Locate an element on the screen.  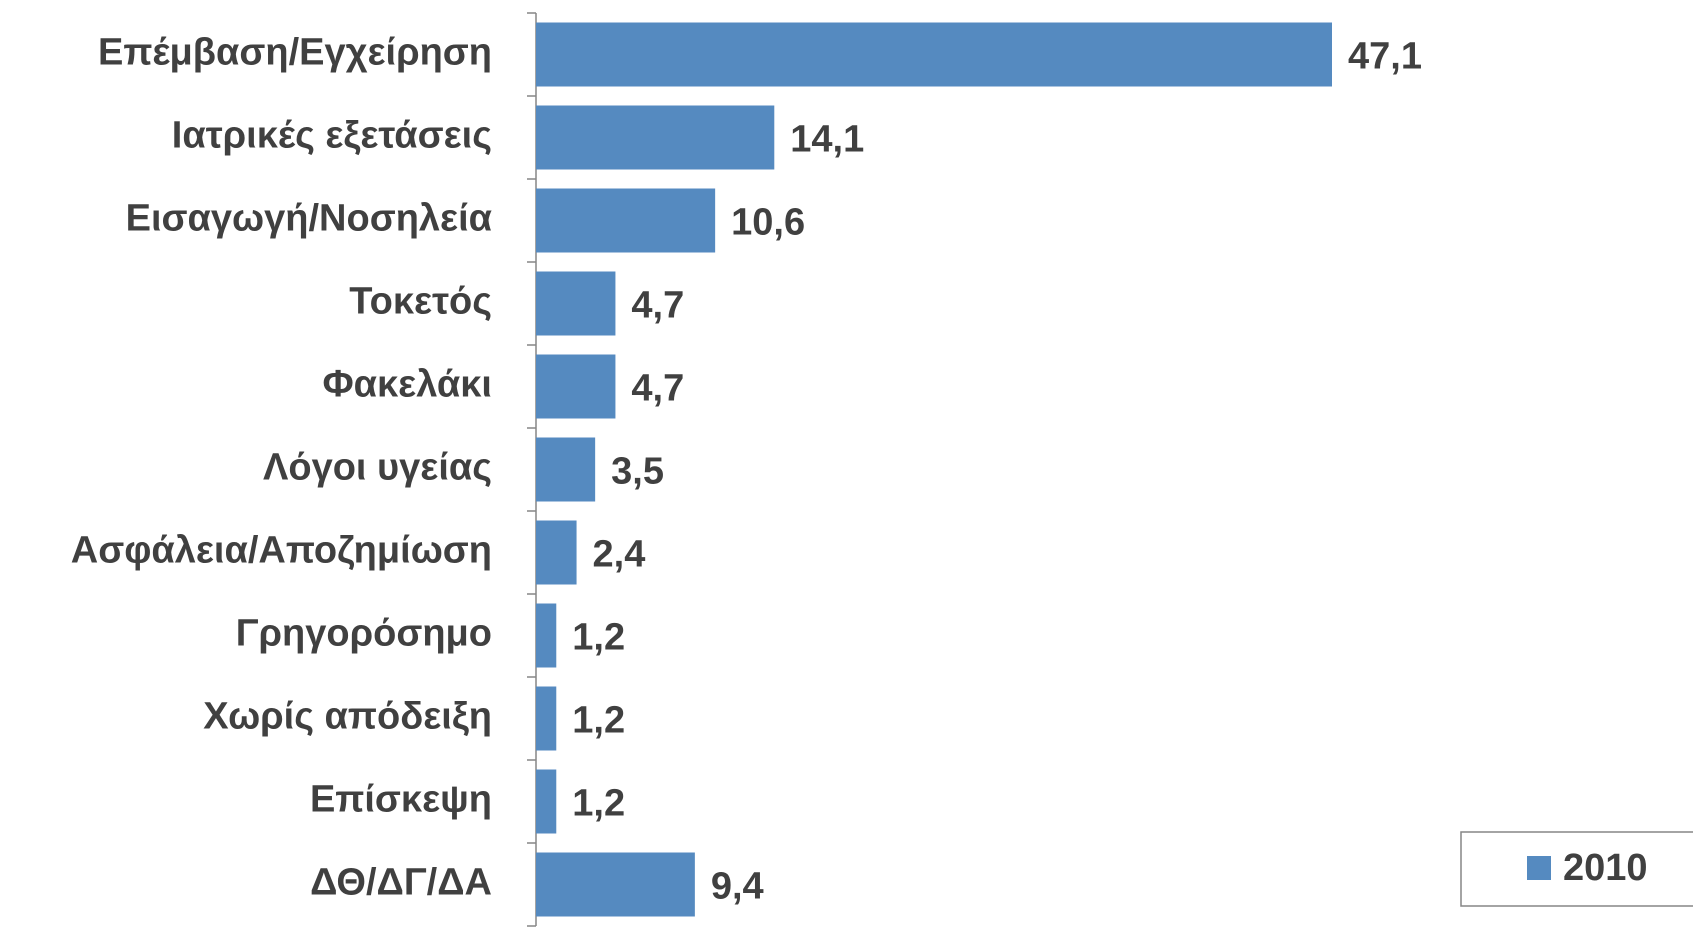
y-tick-label: Επίσκεψη is located at coordinates (401, 800).